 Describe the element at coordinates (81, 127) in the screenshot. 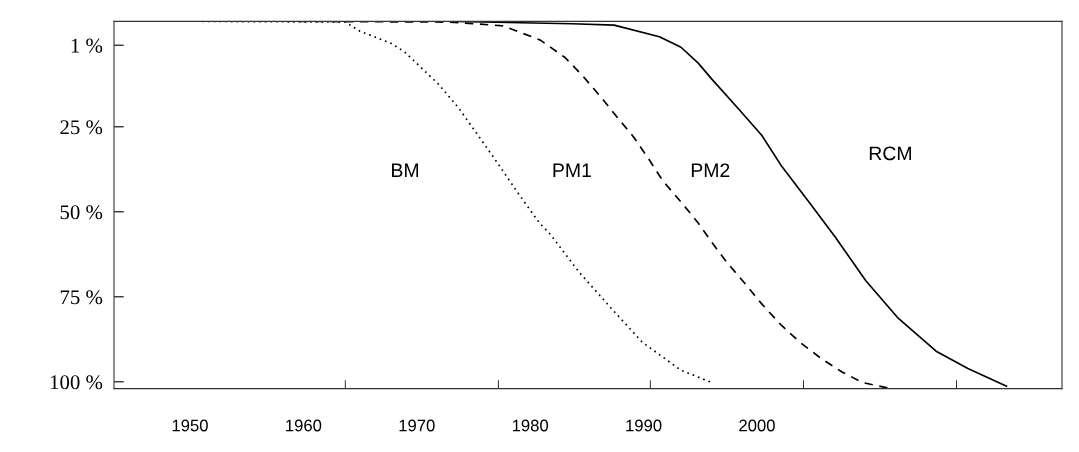

I see `y-tick-label: 25 %` at that location.